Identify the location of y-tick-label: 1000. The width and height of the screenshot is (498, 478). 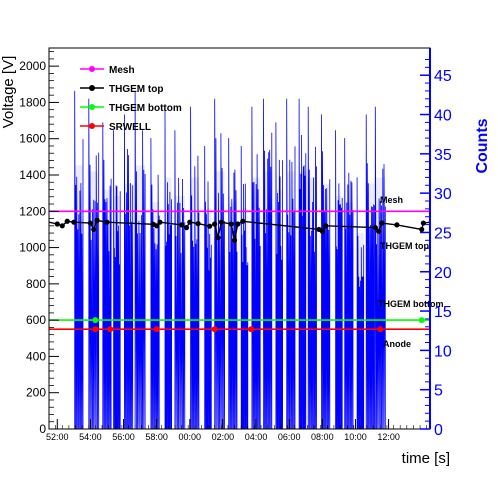
(32, 248).